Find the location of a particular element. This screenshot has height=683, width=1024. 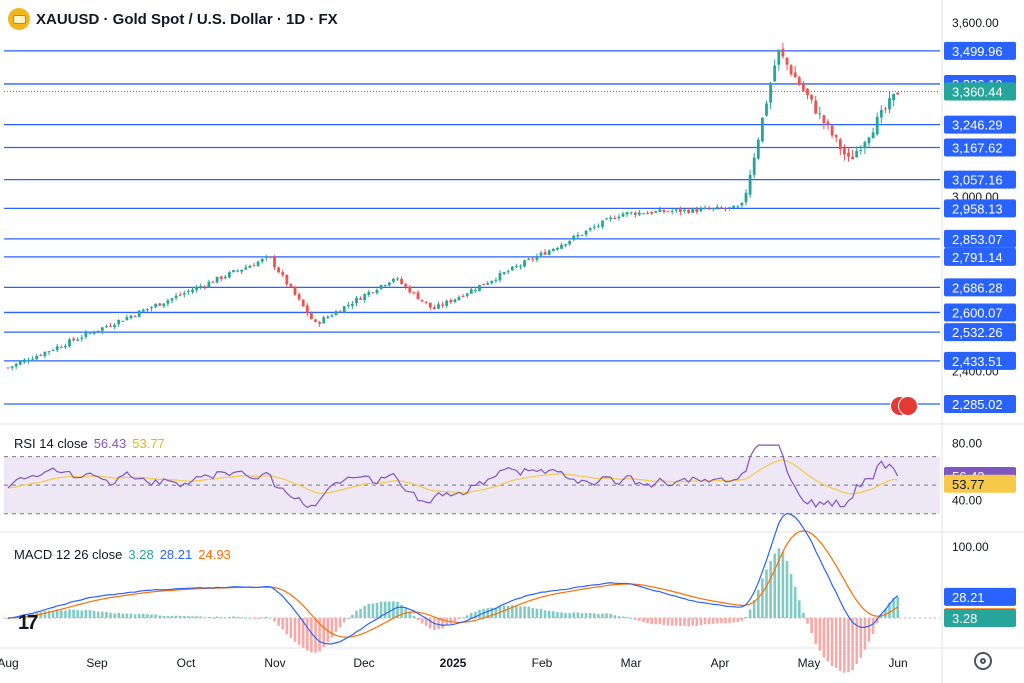

last-price-tag-bg is located at coordinates (980, 91).